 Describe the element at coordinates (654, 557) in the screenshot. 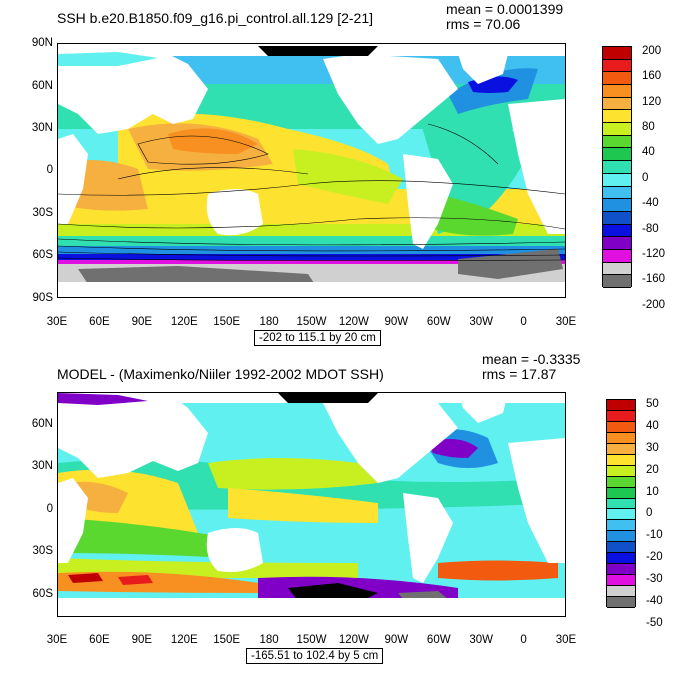

I see `colorbar-label: -20` at that location.